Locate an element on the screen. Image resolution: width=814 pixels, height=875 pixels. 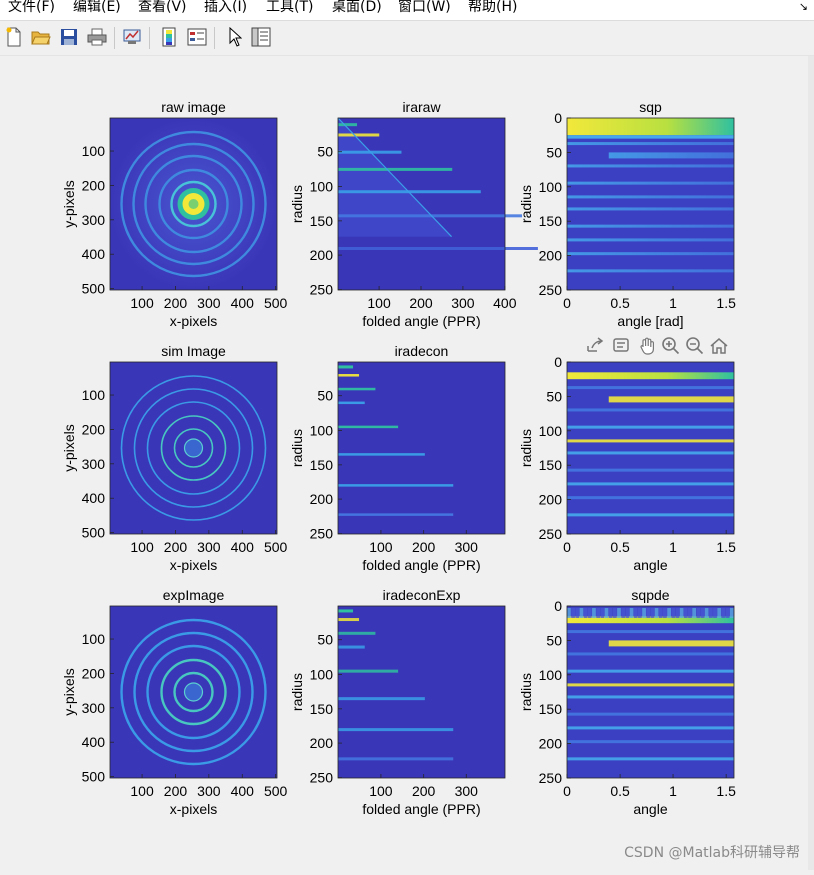
zoom-out-icon is located at coordinates (695, 346).